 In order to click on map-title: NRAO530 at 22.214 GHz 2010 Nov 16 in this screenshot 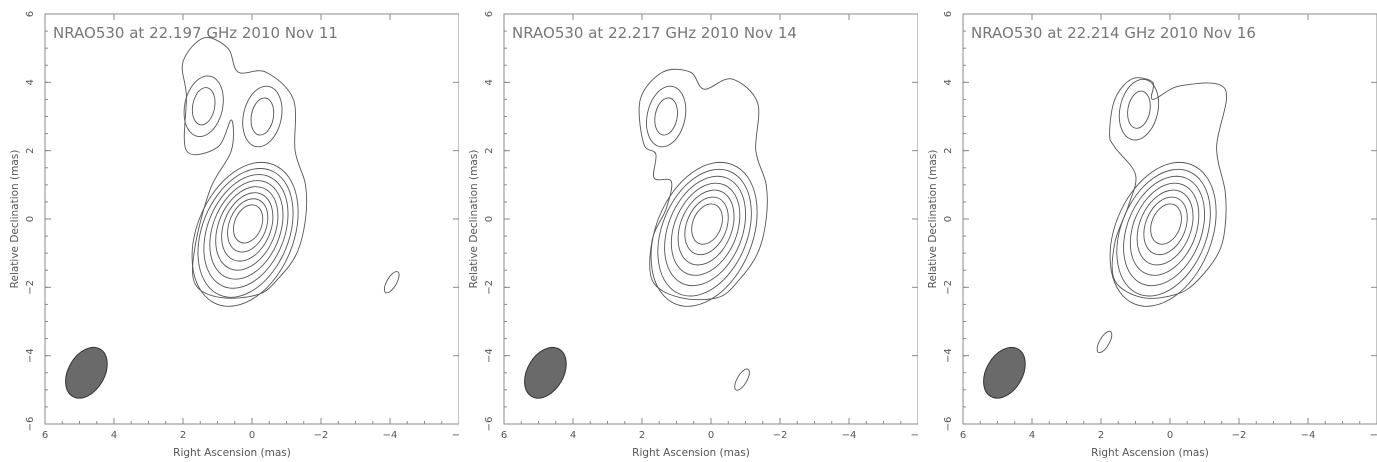, I will do `click(1113, 33)`.